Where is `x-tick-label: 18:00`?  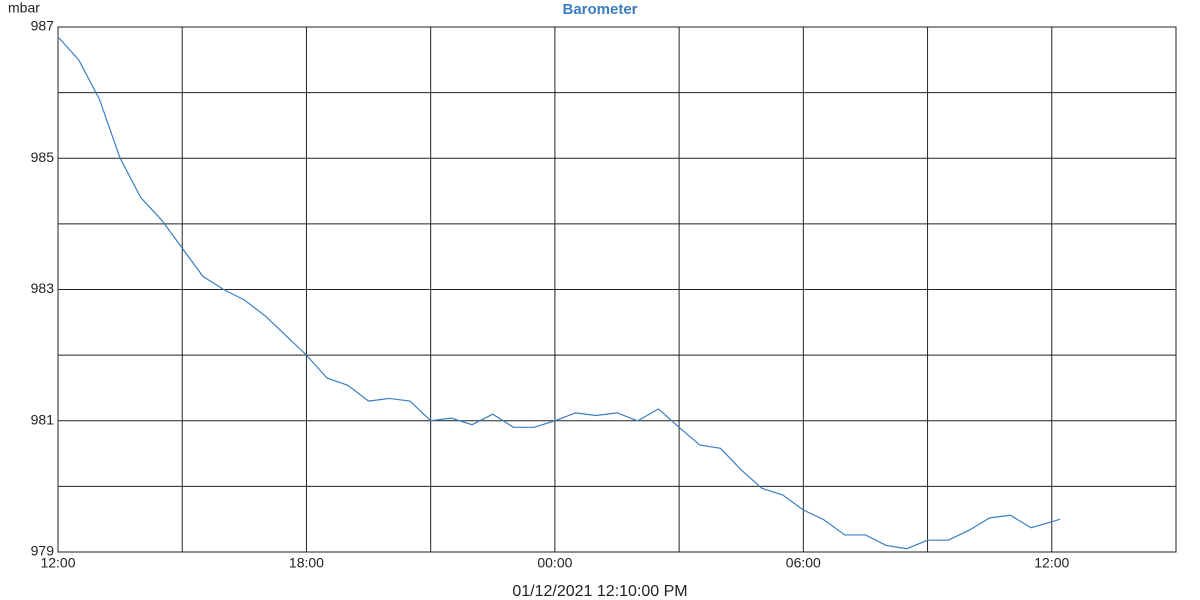
x-tick-label: 18:00 is located at coordinates (306, 563).